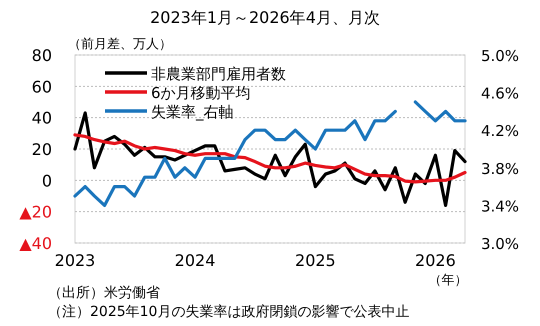  What do you see at coordinates (75, 260) in the screenshot?
I see `x-tick-label: 2023` at bounding box center [75, 260].